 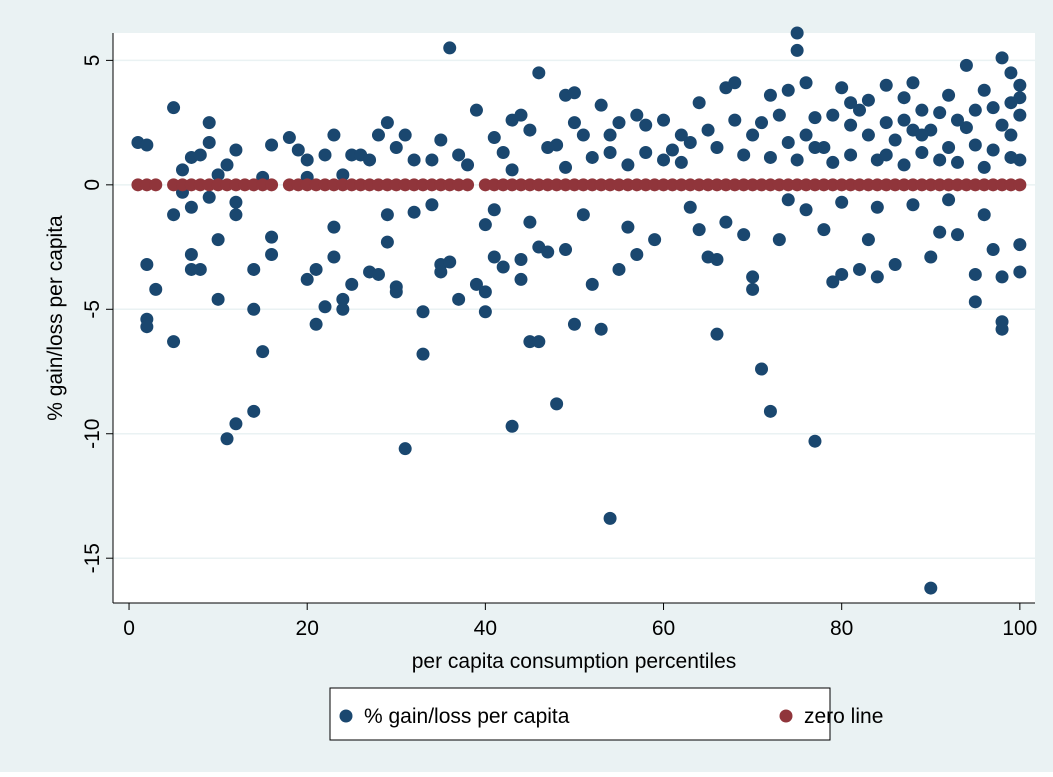 What do you see at coordinates (574, 661) in the screenshot?
I see `x-axis-title: per capita consumption percentiles` at bounding box center [574, 661].